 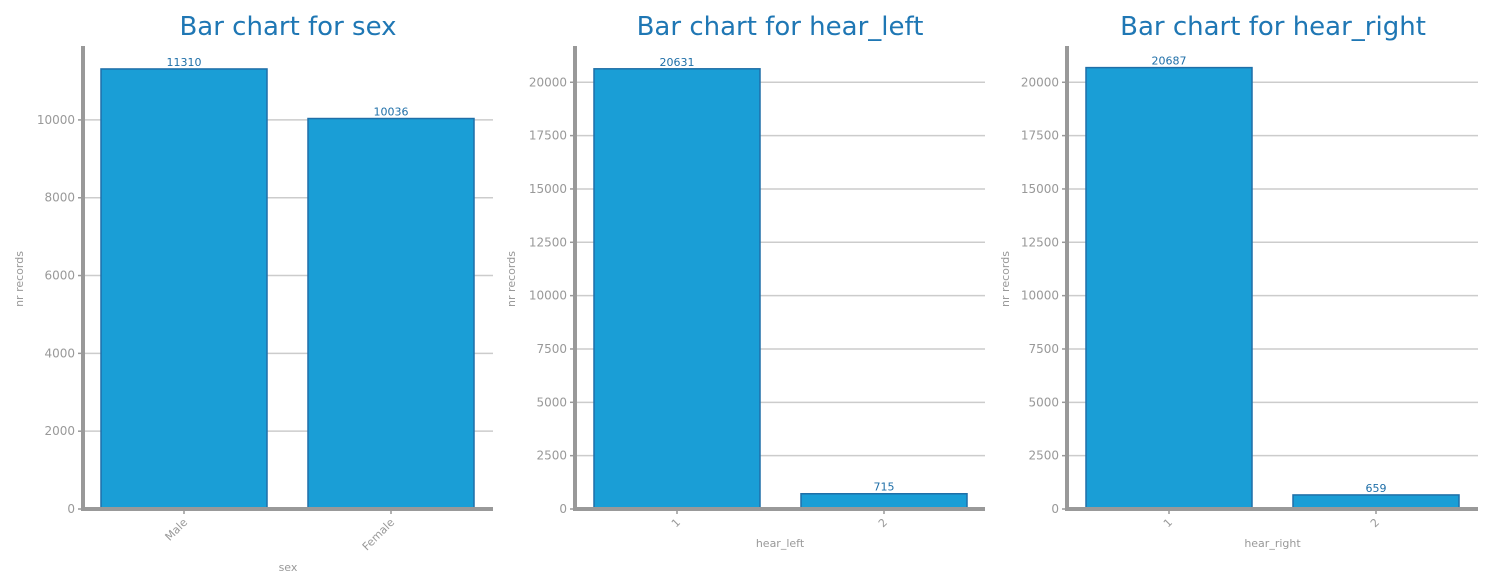 What do you see at coordinates (1169, 61) in the screenshot?
I see `bar-value-label: 20687` at bounding box center [1169, 61].